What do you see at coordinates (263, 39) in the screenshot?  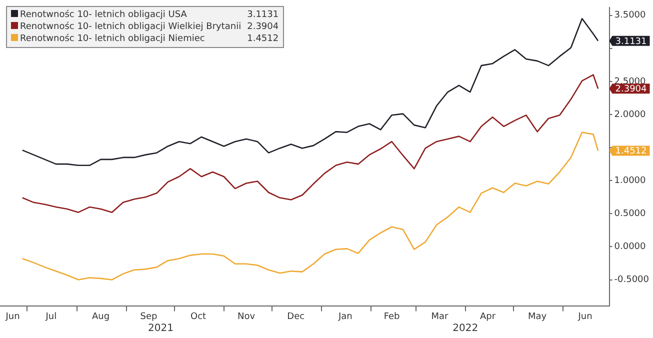 I see `text: 1.4512` at bounding box center [263, 39].